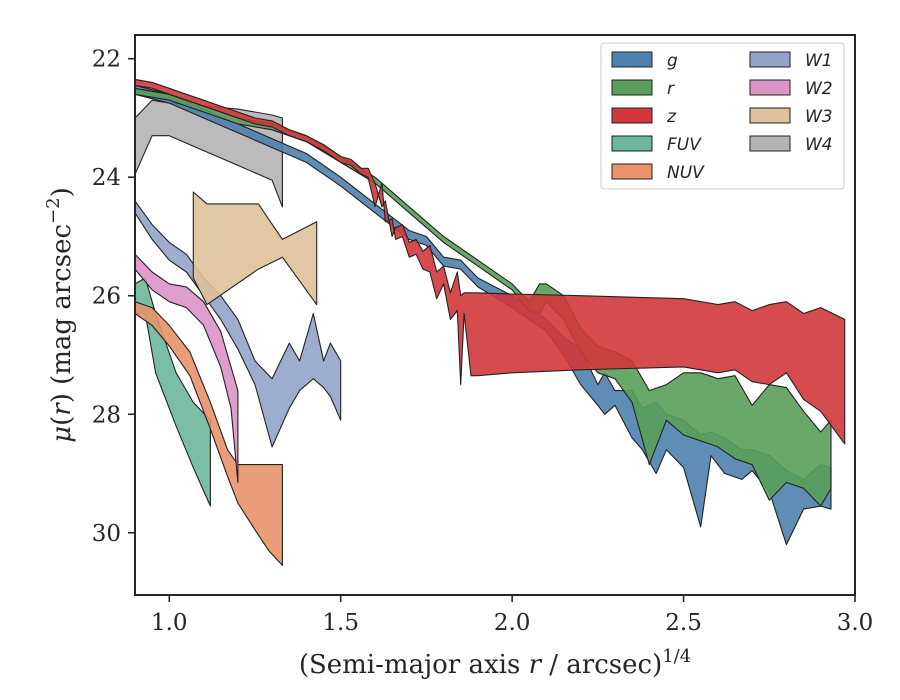 This screenshot has height=700, width=900. What do you see at coordinates (632, 115) in the screenshot?
I see `legend-swatch-z` at bounding box center [632, 115].